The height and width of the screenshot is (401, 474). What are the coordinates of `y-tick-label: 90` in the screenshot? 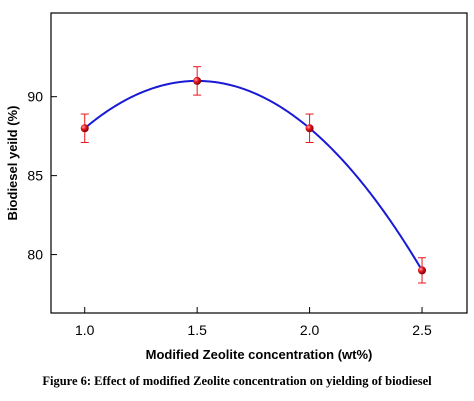 It's located at (35, 97).